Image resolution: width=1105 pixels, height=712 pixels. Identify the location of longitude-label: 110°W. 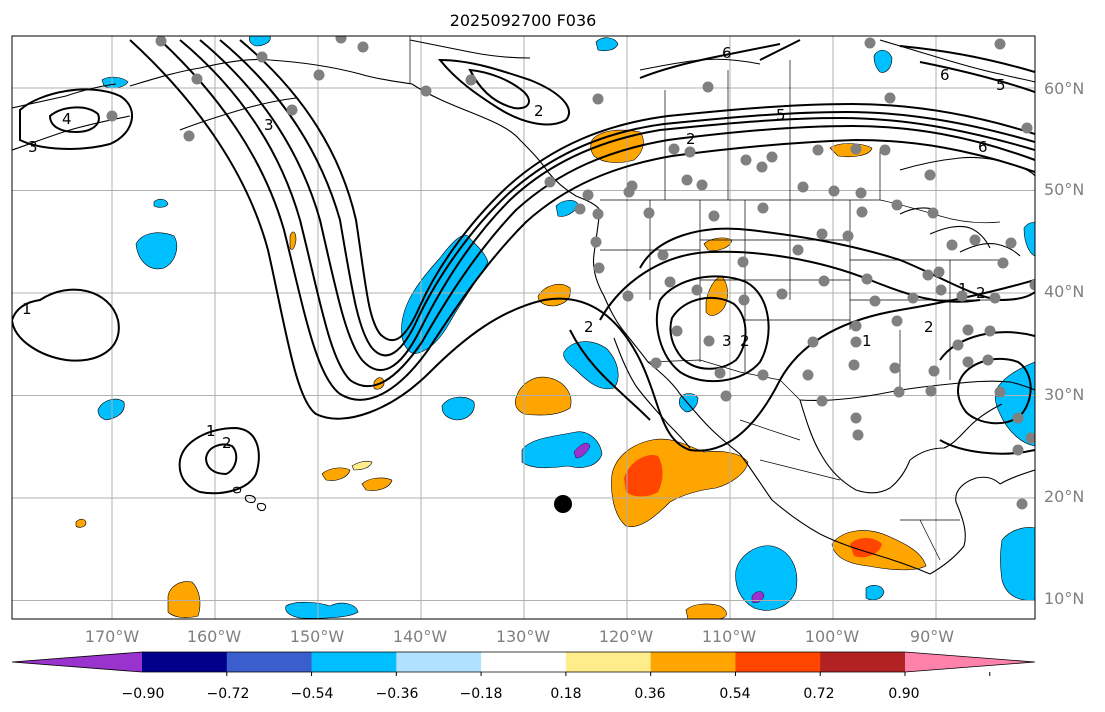
(729, 636).